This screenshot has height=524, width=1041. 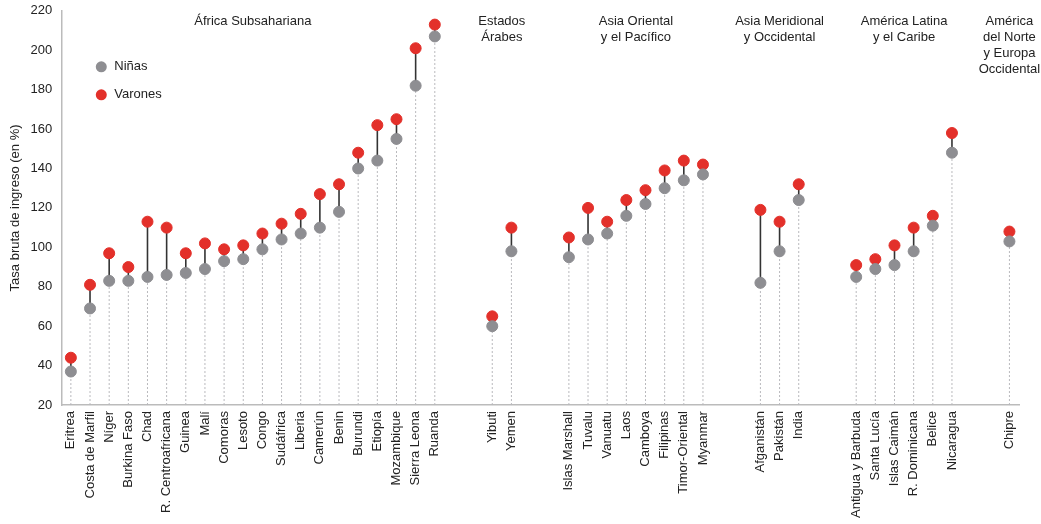 I want to click on x-tick-label: Liberia, so click(x=300, y=430).